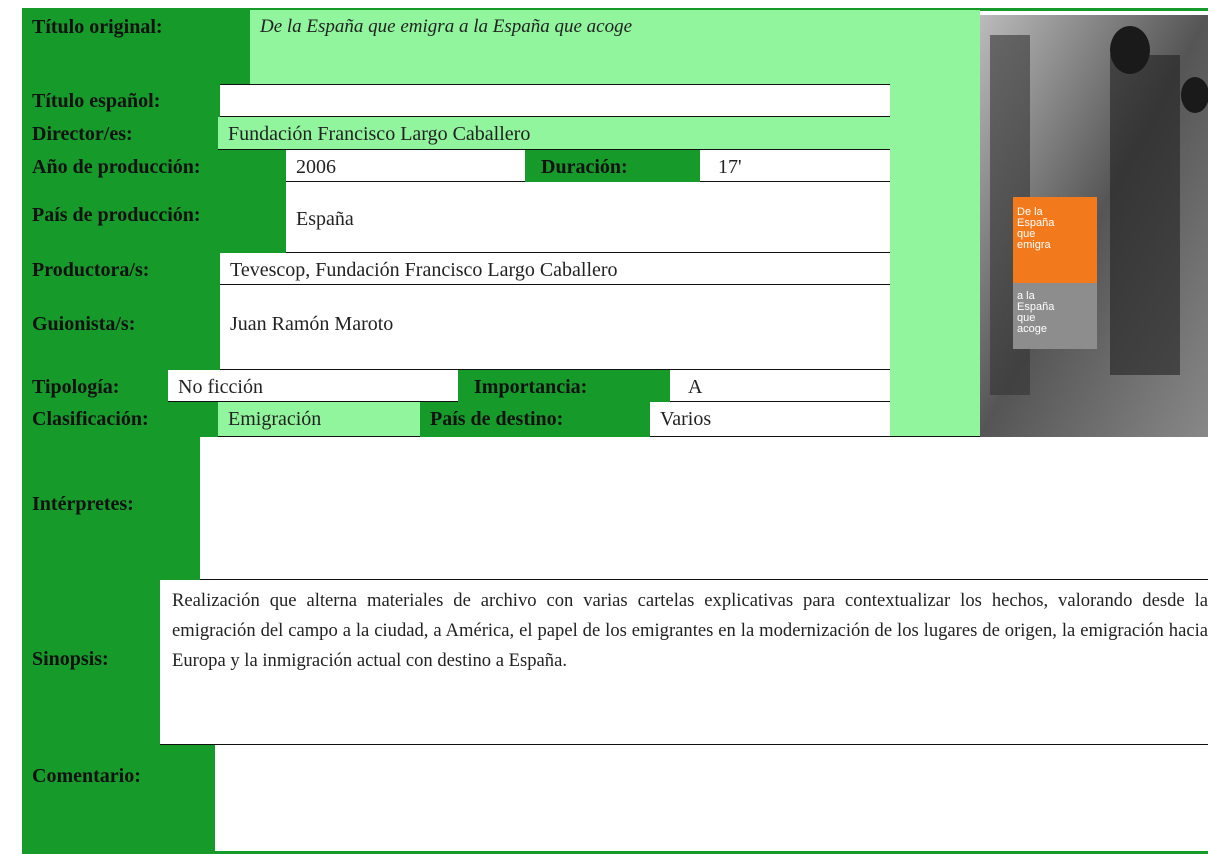 The height and width of the screenshot is (854, 1208). Describe the element at coordinates (1026, 296) in the screenshot. I see `poster-text: a la` at that location.